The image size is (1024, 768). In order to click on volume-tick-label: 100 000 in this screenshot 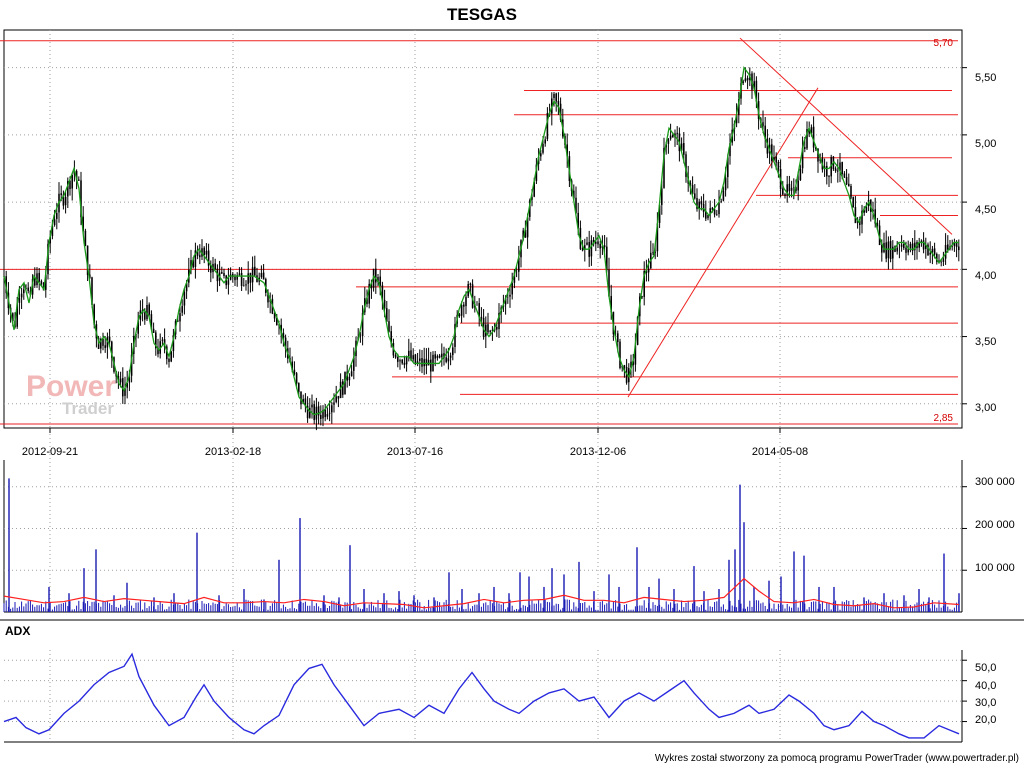, I will do `click(995, 568)`.